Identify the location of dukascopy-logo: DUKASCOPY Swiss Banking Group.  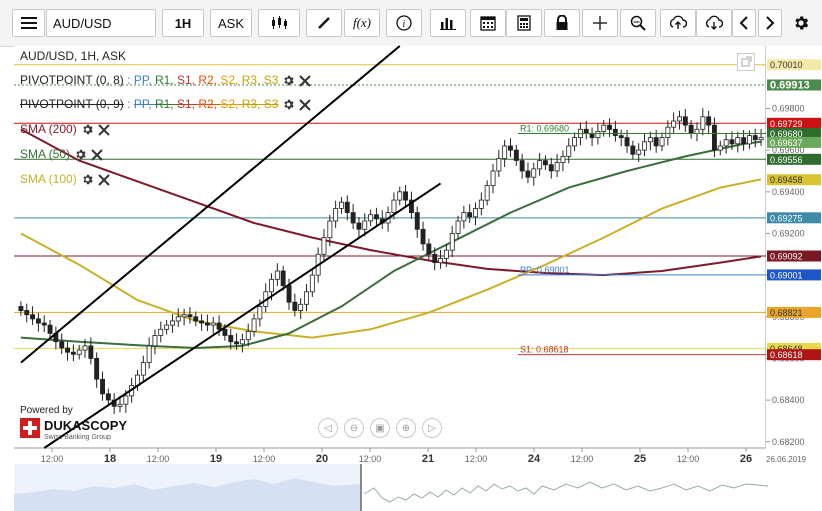
(73, 429).